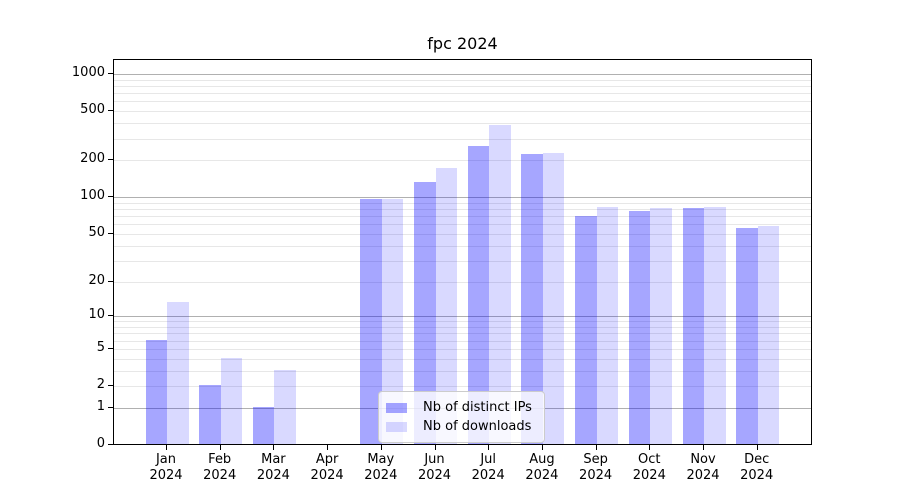 This screenshot has width=900, height=500. I want to click on bar-downloads-aug-2024, so click(553, 298).